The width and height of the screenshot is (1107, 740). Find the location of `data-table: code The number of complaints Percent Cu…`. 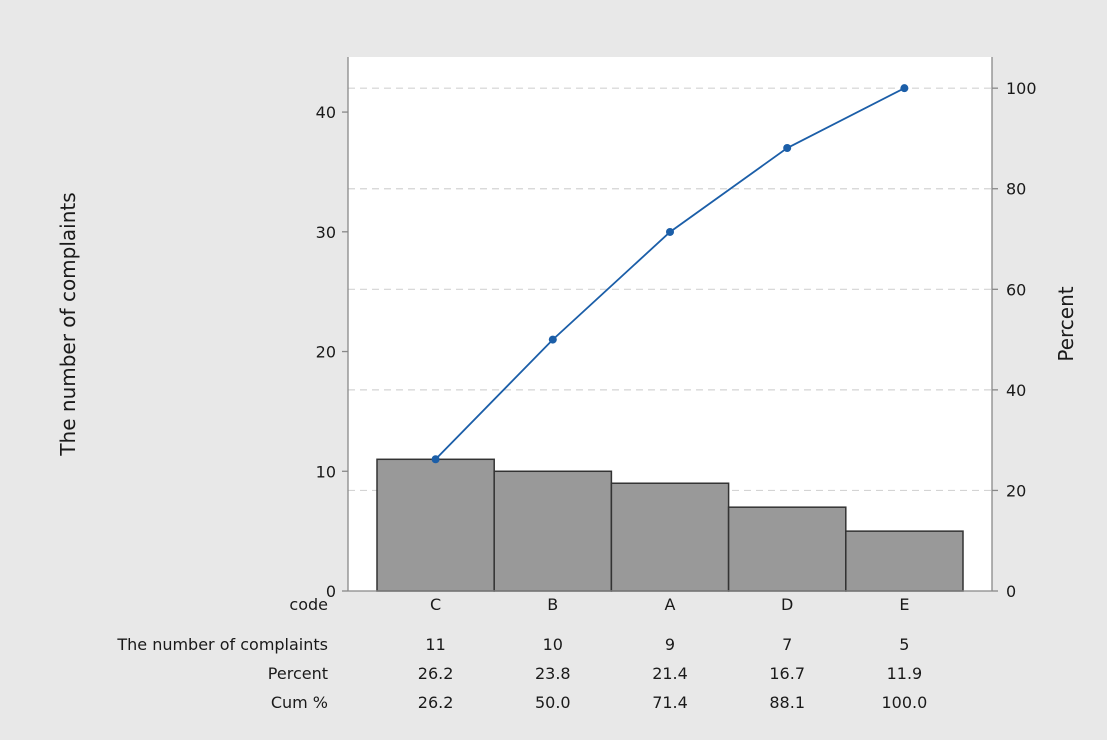

data-table: code The number of complaints Percent Cu… is located at coordinates (222, 653).